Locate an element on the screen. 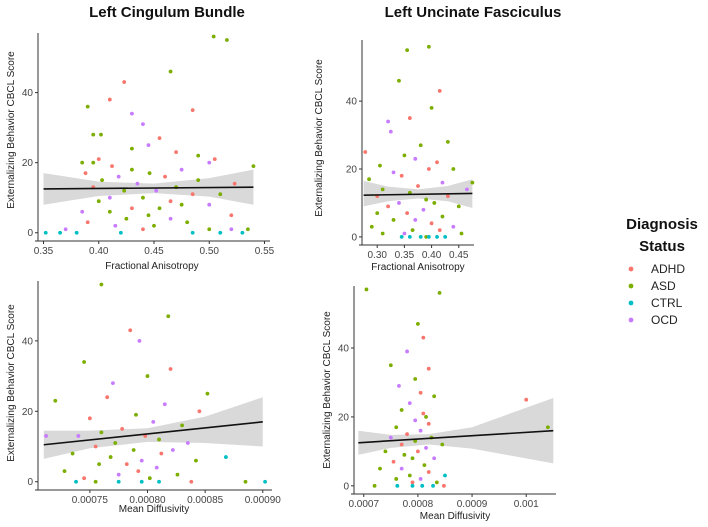 The image size is (708, 527). panel-title-cingulum: Left Cingulum Bundle is located at coordinates (167, 12).